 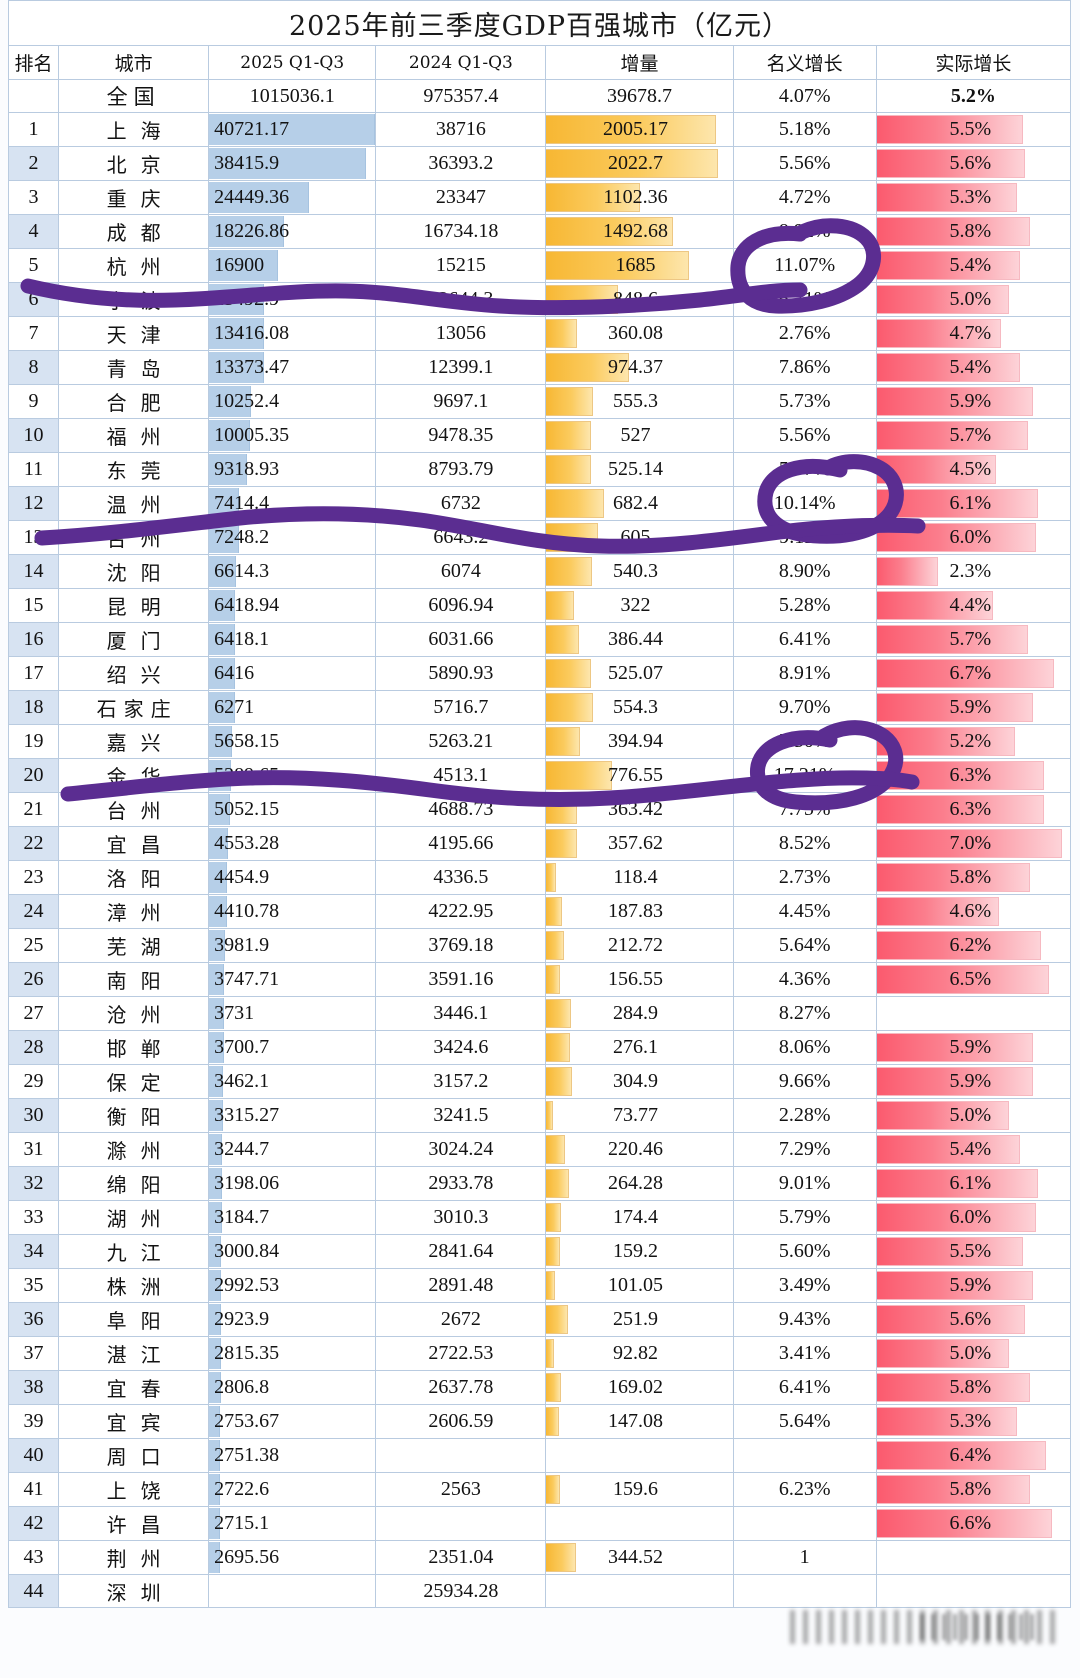 What do you see at coordinates (639, 62) in the screenshot?
I see `column-header-increment: 增量` at bounding box center [639, 62].